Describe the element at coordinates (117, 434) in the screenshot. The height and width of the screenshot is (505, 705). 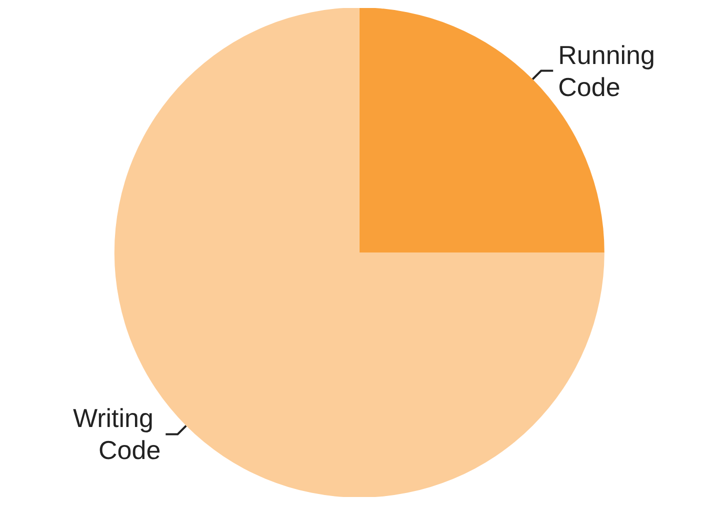
I see `slice-label: Writing Code` at that location.